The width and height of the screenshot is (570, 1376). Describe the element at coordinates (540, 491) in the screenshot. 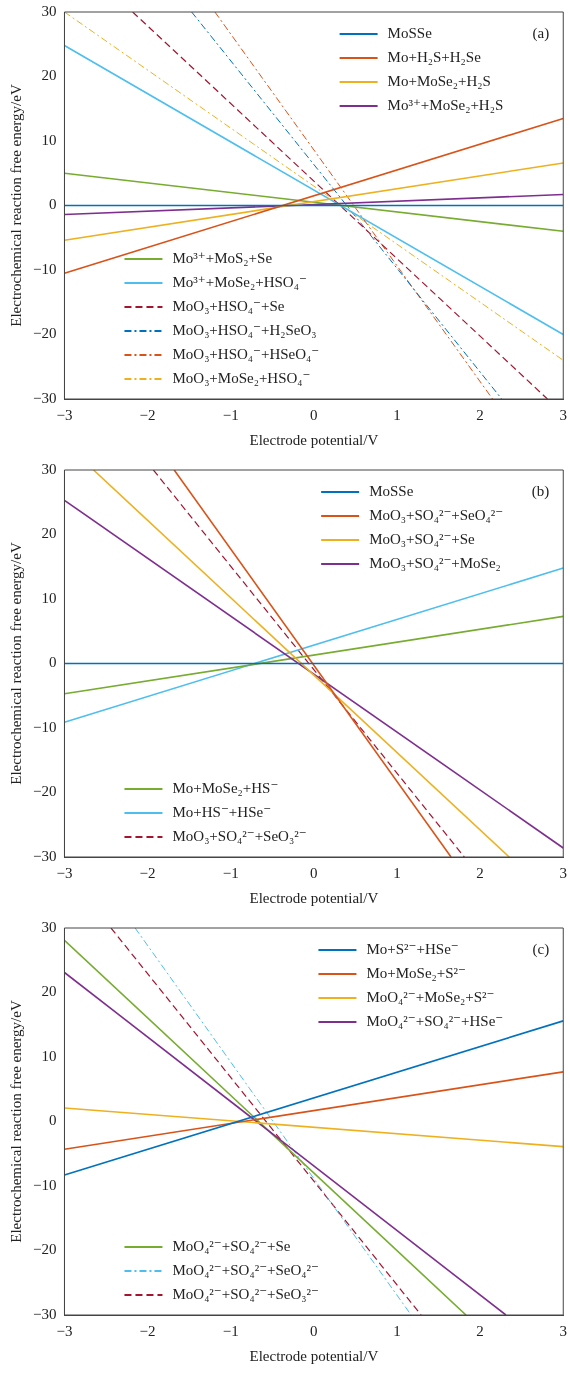

I see `annotation: (b)` at that location.